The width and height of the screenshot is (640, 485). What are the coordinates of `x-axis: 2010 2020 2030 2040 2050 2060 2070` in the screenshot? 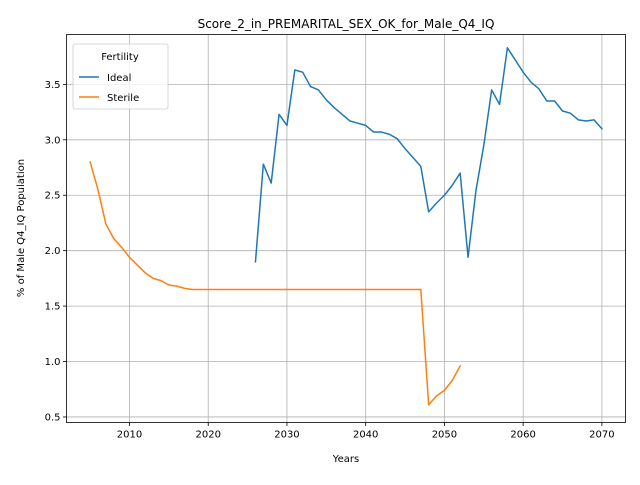 It's located at (366, 431).